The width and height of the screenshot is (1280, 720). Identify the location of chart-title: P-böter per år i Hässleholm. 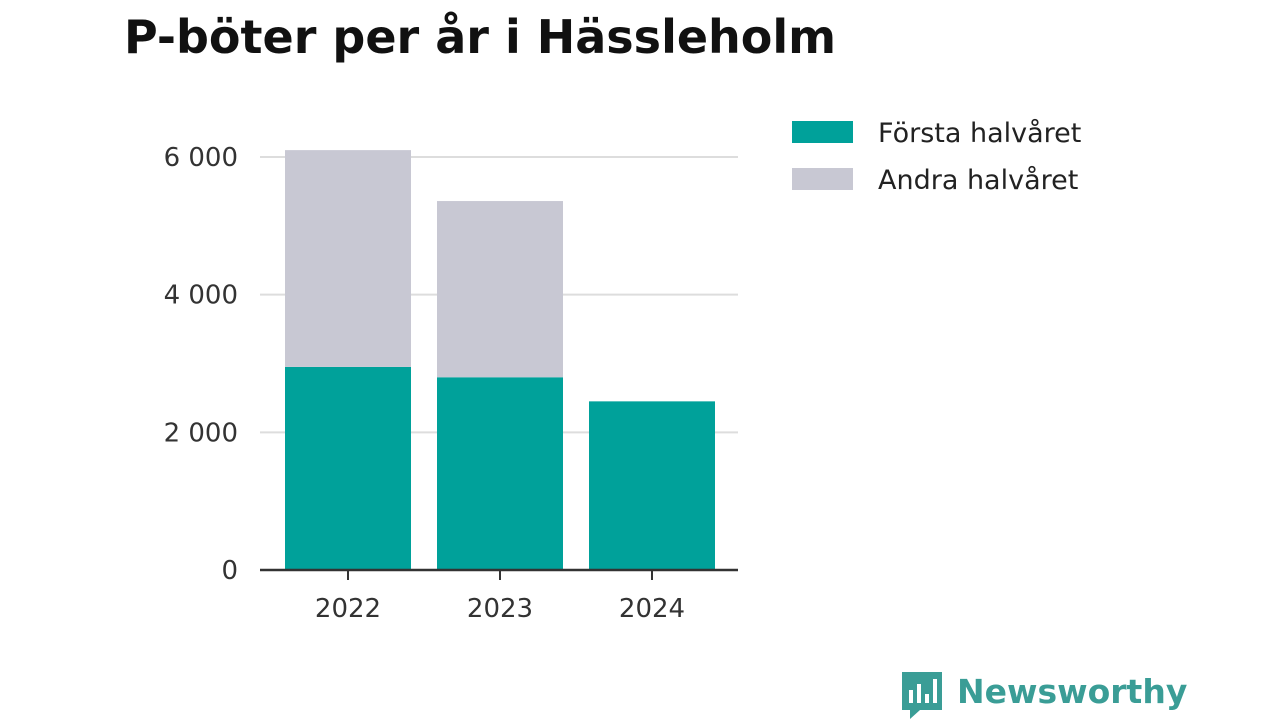
(480, 37).